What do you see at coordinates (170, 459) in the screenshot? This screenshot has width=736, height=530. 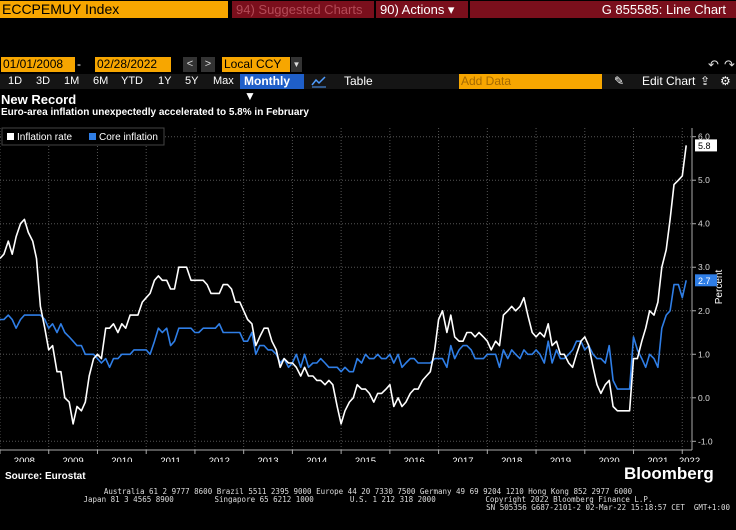 I see `x-tick-label: 2011` at bounding box center [170, 459].